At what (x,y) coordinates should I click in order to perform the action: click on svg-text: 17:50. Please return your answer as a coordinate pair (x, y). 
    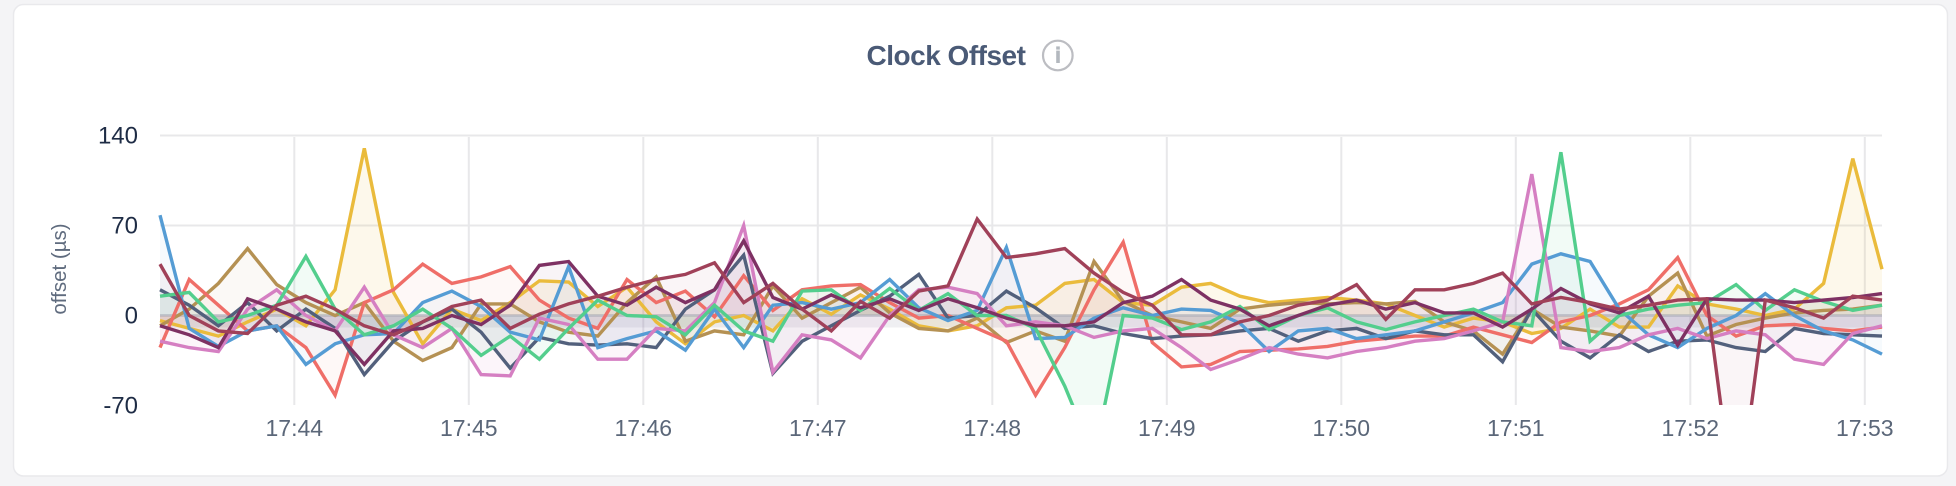
    Looking at the image, I should click on (1342, 428).